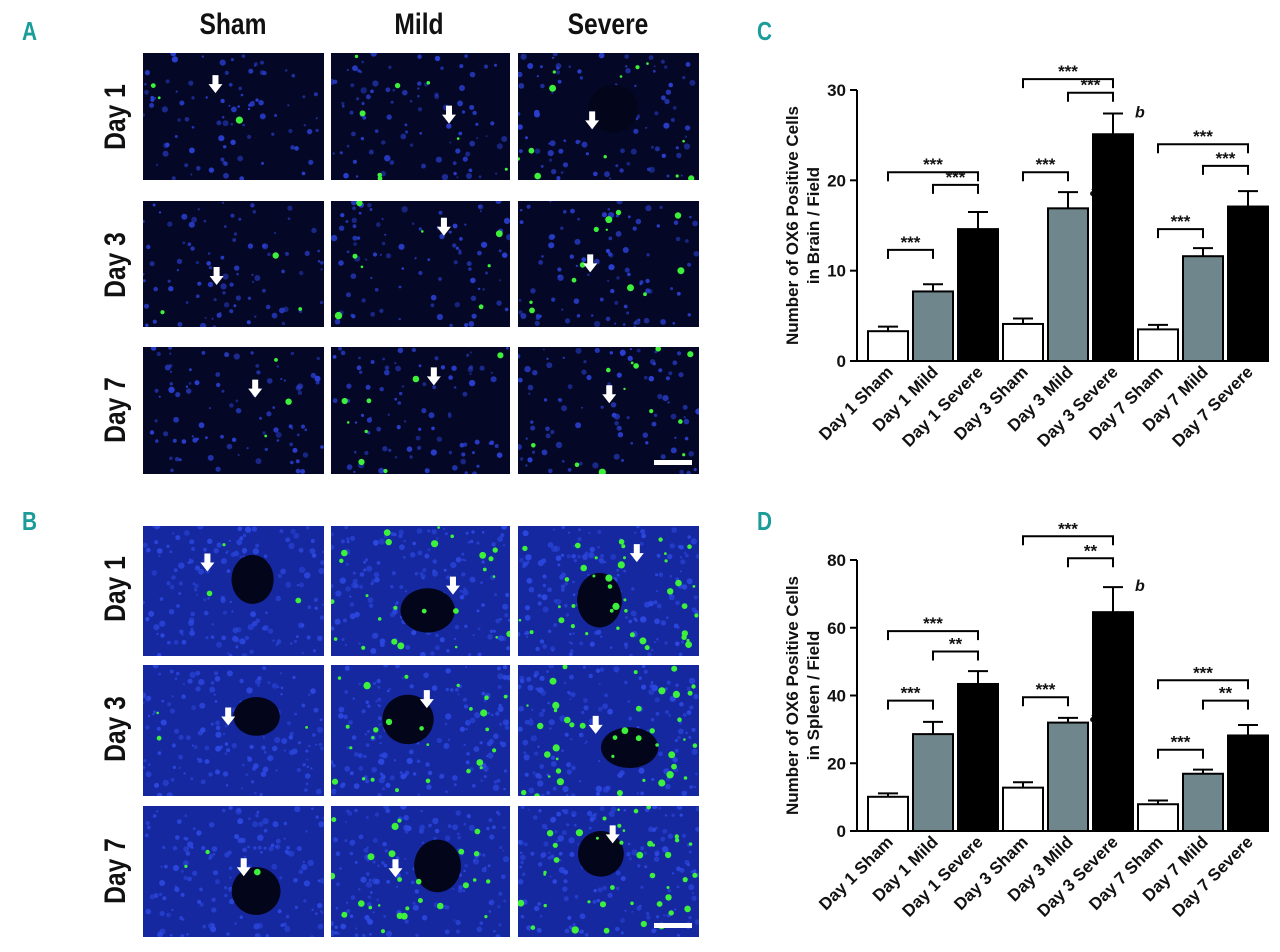  I want to click on micrograph-b-day7-sham, so click(233, 871).